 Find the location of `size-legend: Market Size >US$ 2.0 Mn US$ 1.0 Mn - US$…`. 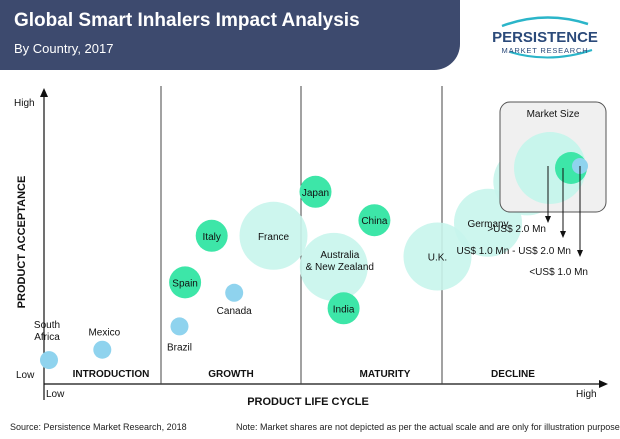

size-legend: Market Size >US$ 2.0 Mn US$ 1.0 Mn - US$… is located at coordinates (532, 189).